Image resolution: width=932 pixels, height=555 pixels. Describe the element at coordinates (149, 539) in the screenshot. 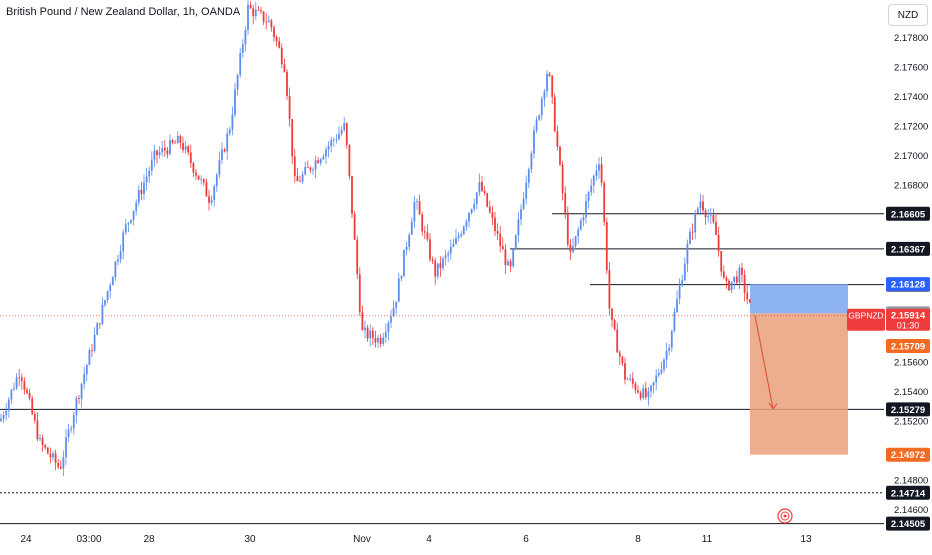

I see `time-tick-label: 28` at that location.